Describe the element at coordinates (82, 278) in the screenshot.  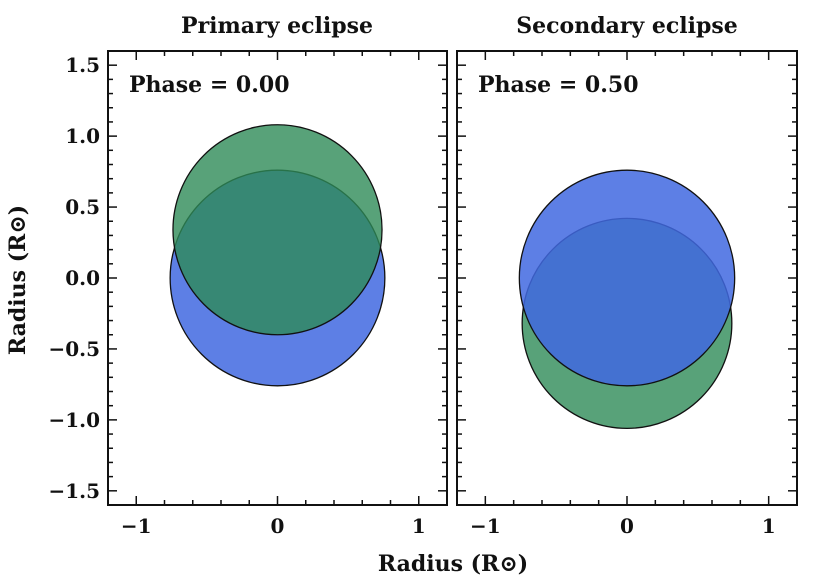
I see `y-tick-label: 0.0` at that location.